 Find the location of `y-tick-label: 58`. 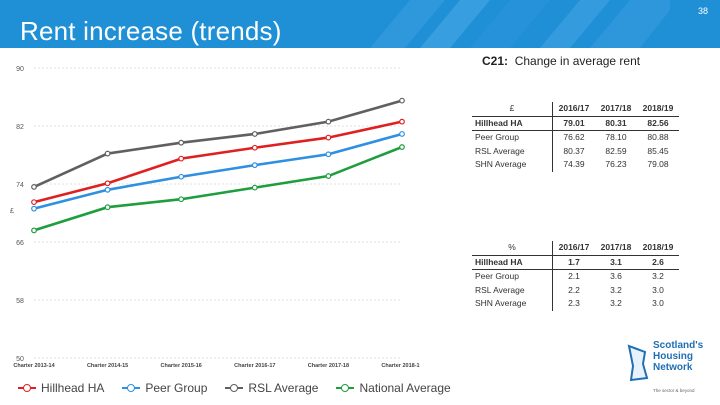

y-tick-label: 58 is located at coordinates (20, 301).